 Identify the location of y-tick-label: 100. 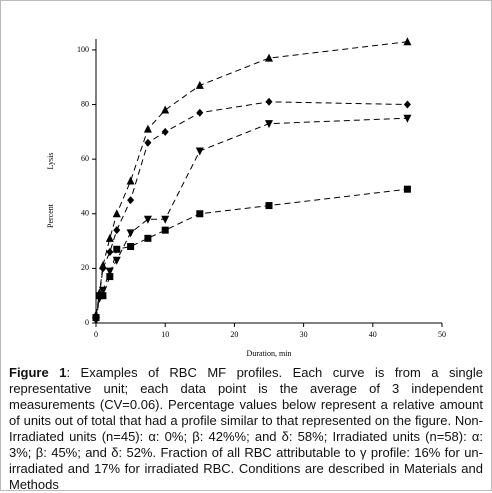
(83, 49).